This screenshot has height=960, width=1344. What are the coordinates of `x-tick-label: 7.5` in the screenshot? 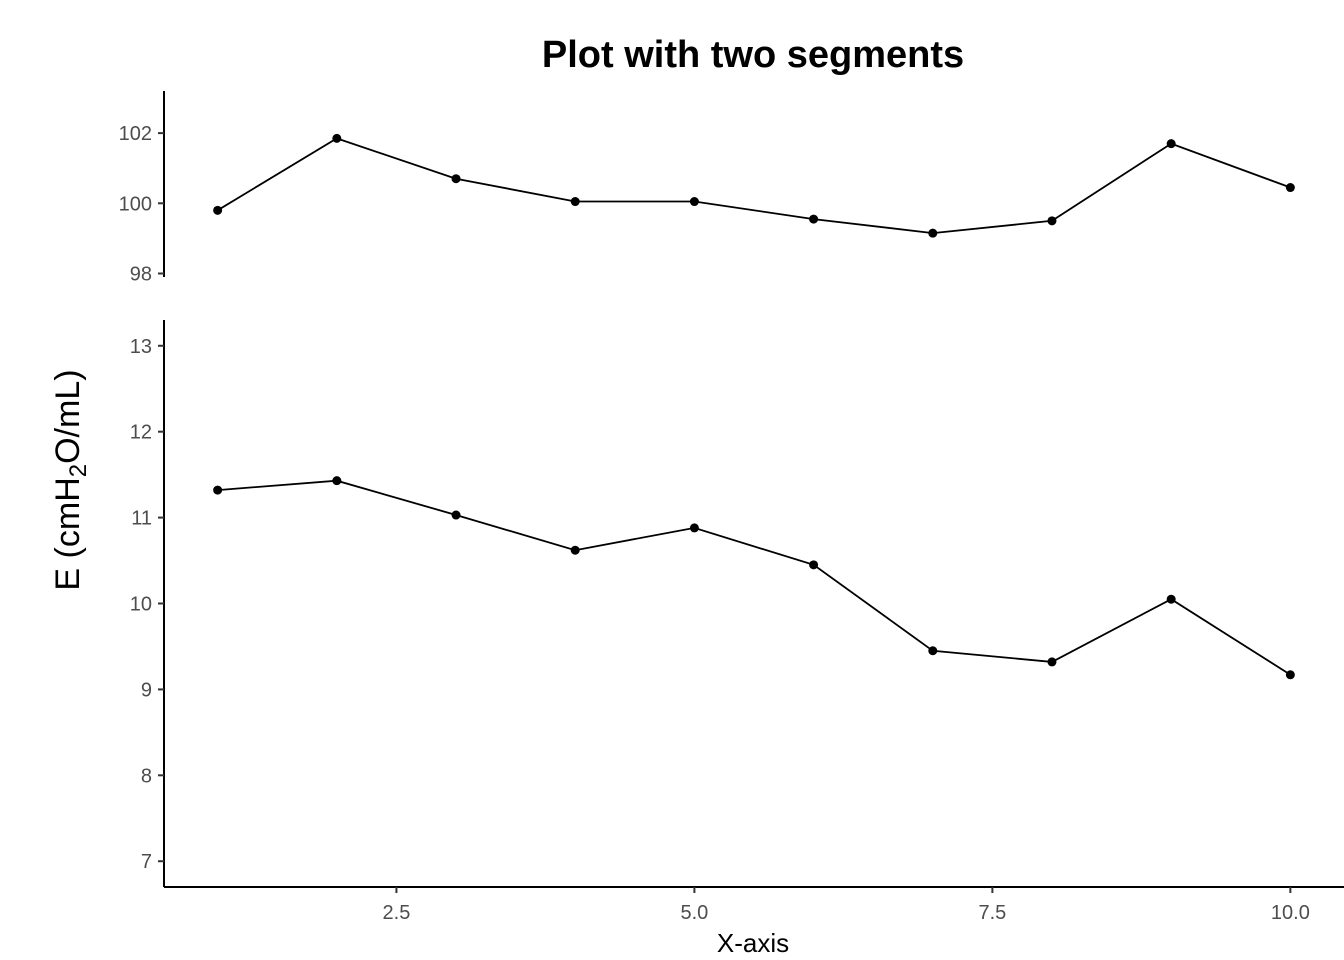 It's located at (992, 913).